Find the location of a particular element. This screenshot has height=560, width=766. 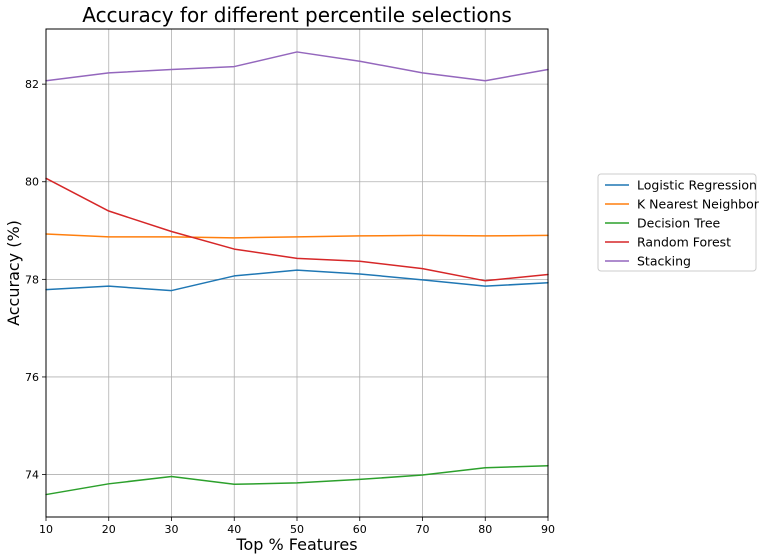

y-tick-label: 76 is located at coordinates (32, 377).